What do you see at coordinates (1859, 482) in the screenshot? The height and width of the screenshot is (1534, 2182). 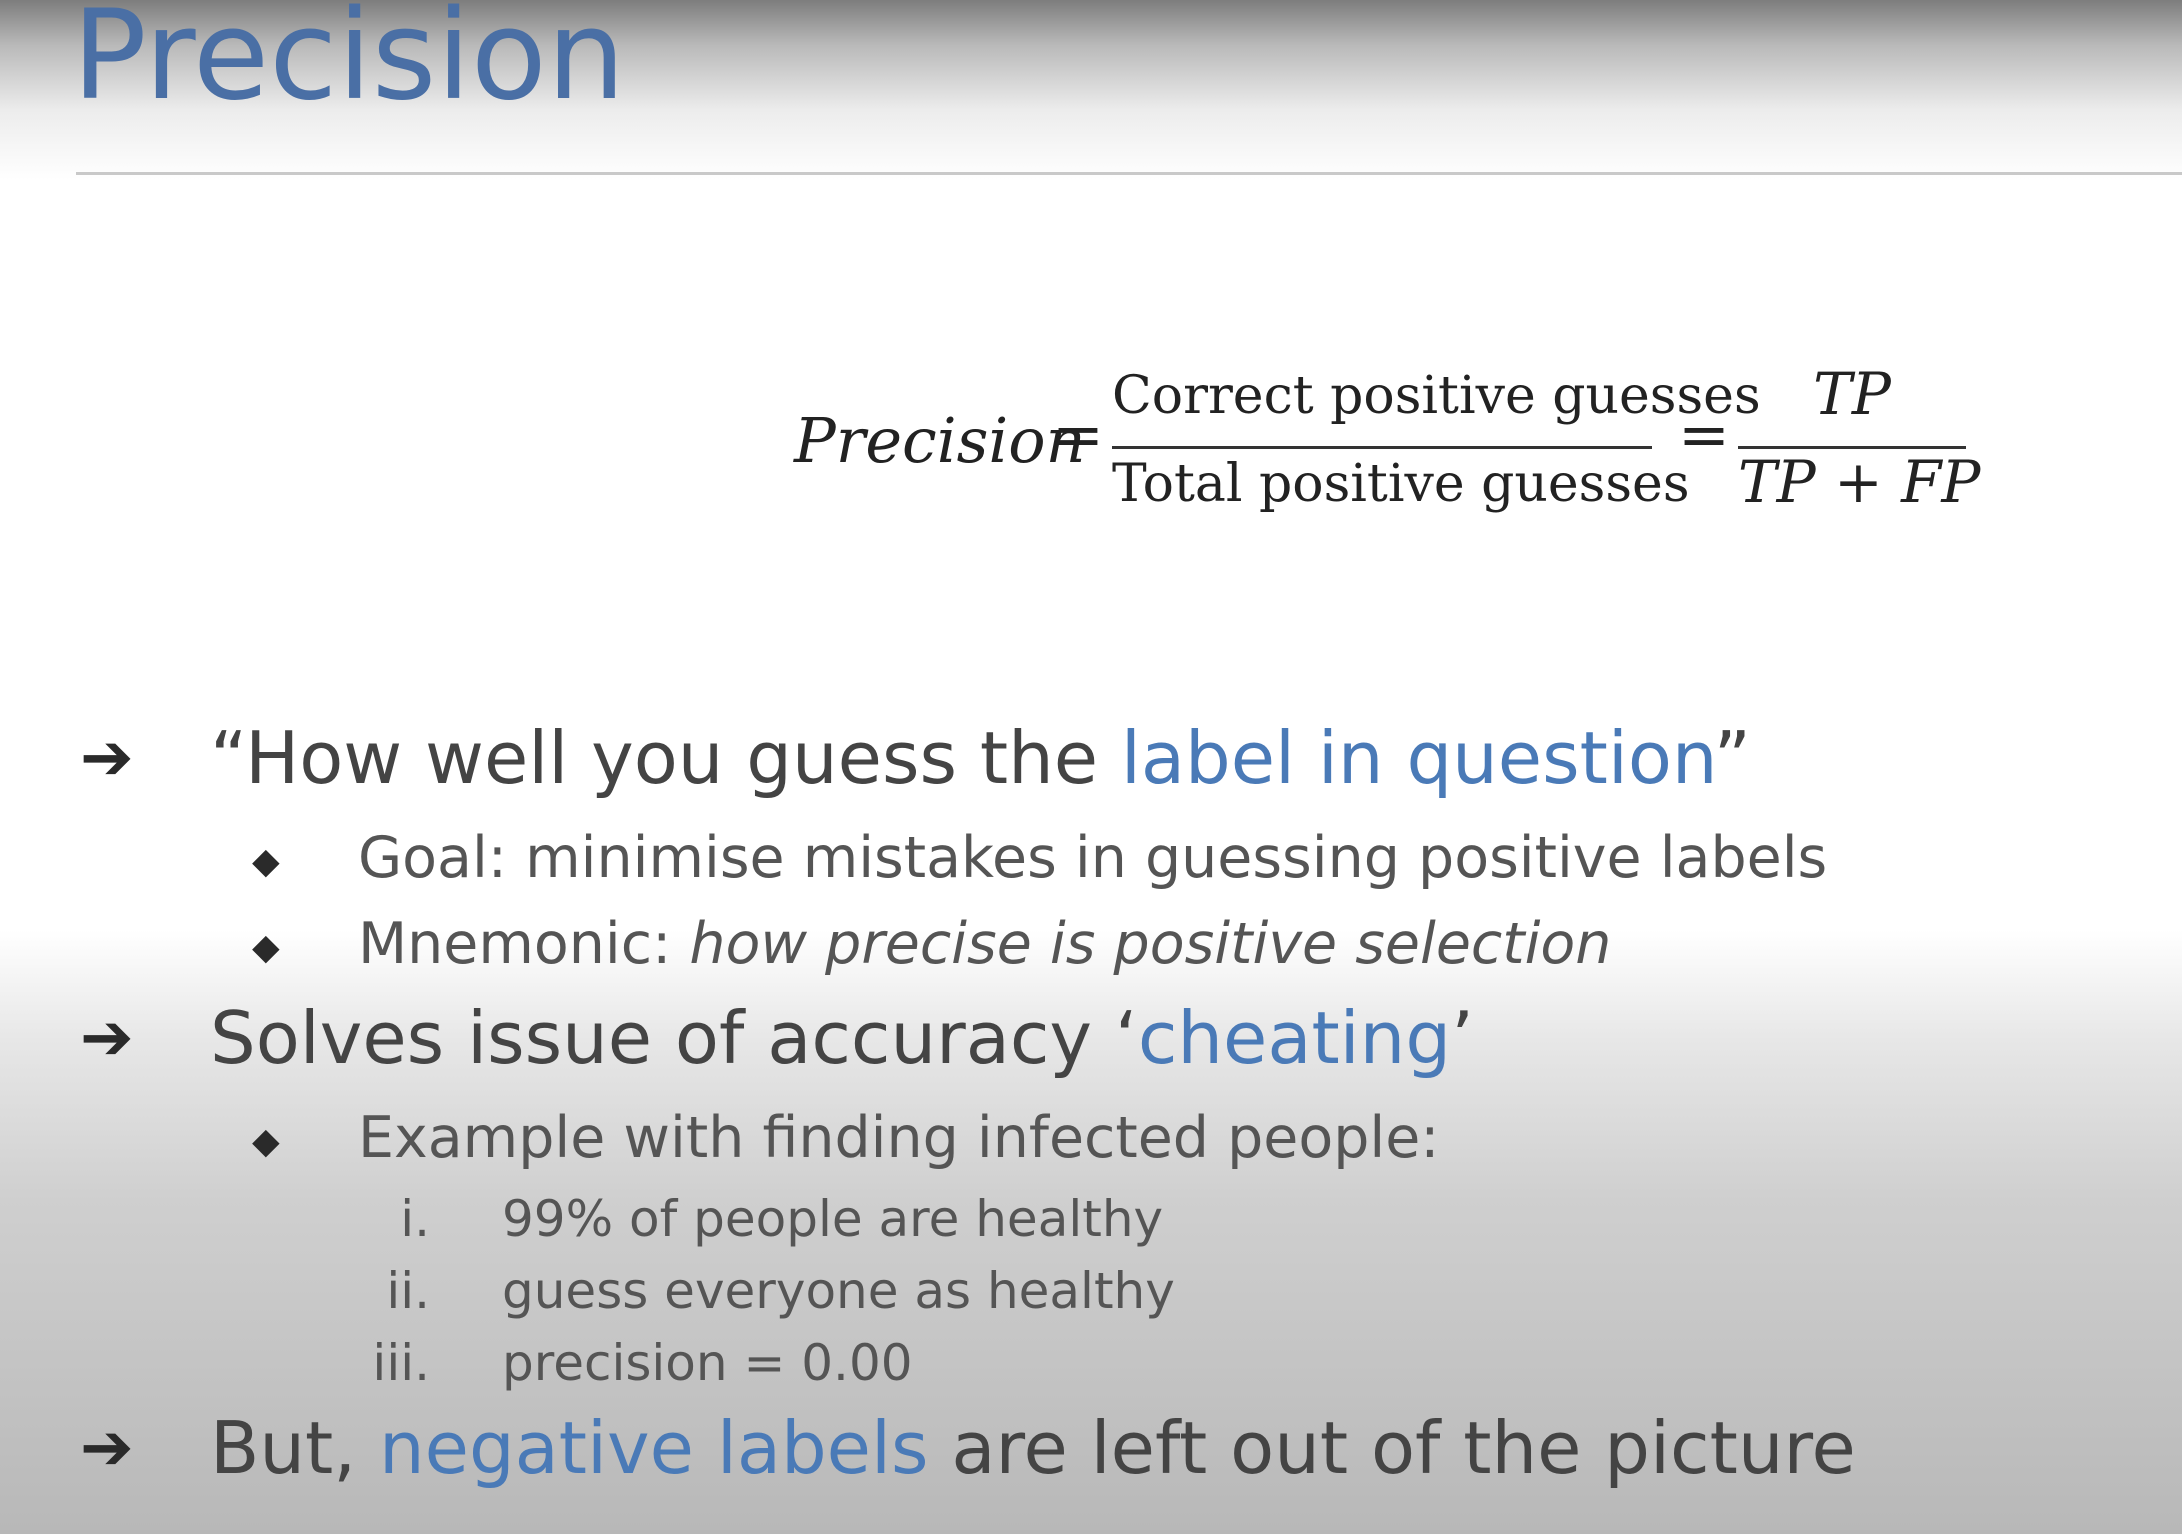 I see `formula-denominator-symbols: TP + FP` at bounding box center [1859, 482].